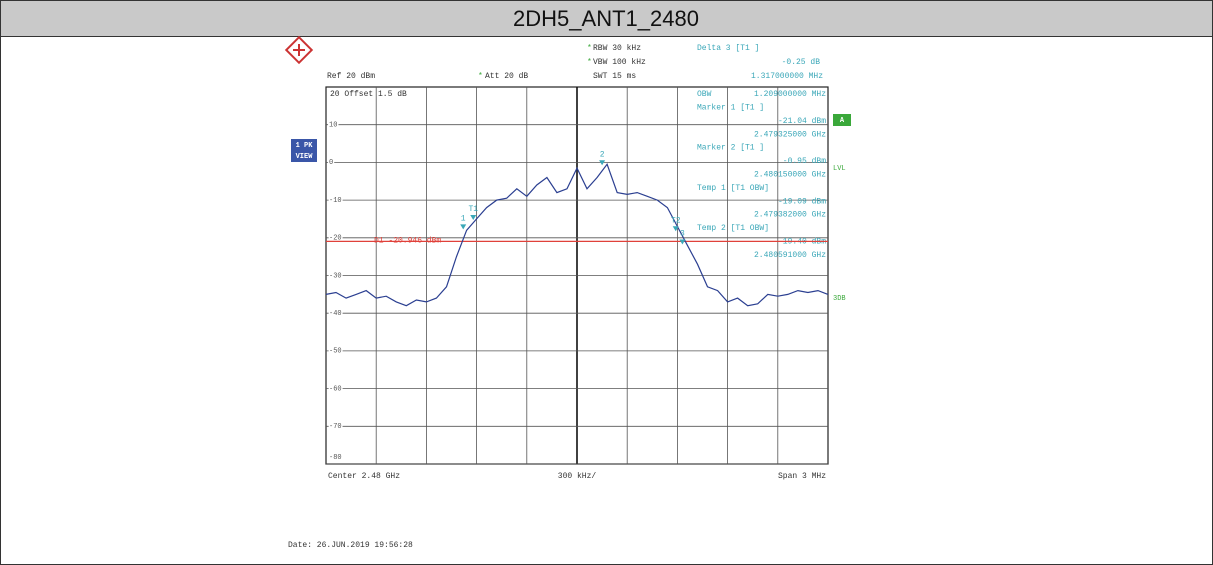 The image size is (1213, 565). What do you see at coordinates (619, 62) in the screenshot?
I see `vbw: VBW 100 kHz` at bounding box center [619, 62].